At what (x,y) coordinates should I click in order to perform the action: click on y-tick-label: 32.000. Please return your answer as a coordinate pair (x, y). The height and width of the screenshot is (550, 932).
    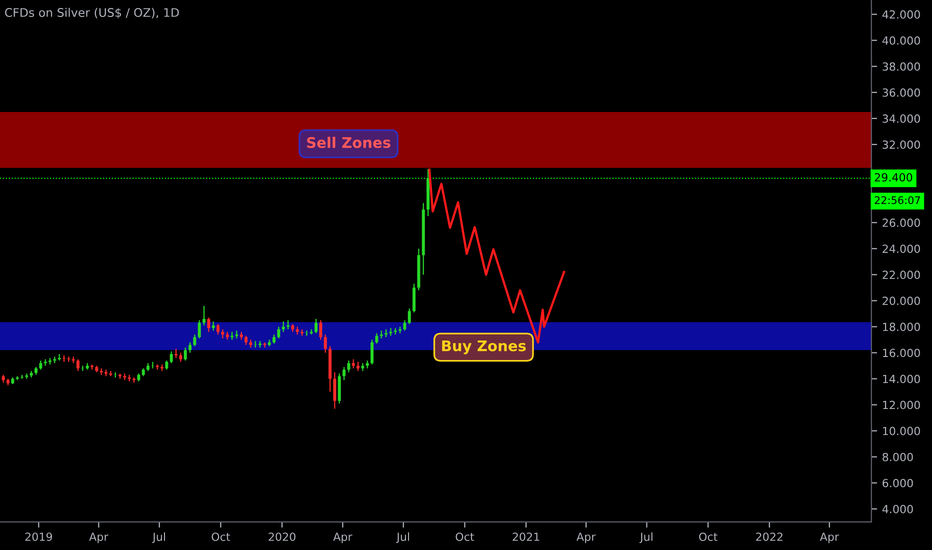
    Looking at the image, I should click on (901, 144).